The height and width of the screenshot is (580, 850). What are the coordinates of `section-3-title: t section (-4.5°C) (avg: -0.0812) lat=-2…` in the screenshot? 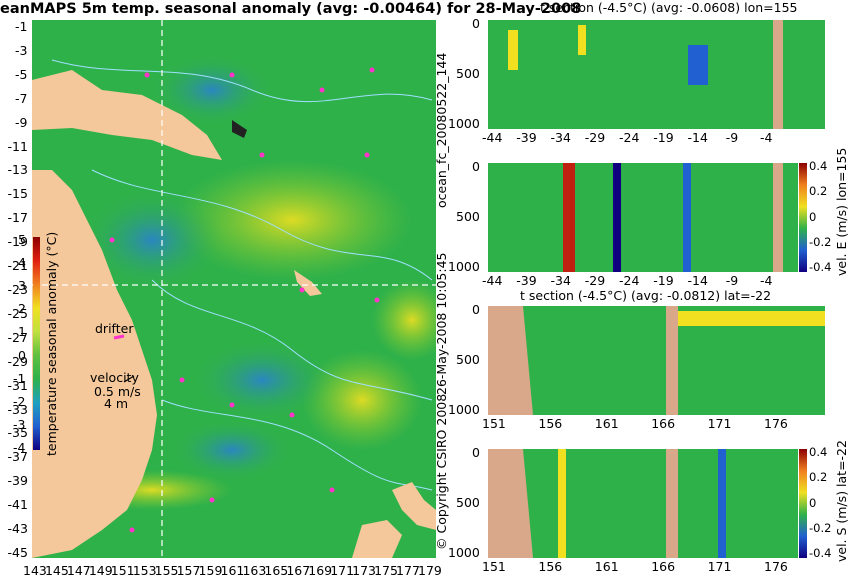 It's located at (646, 295).